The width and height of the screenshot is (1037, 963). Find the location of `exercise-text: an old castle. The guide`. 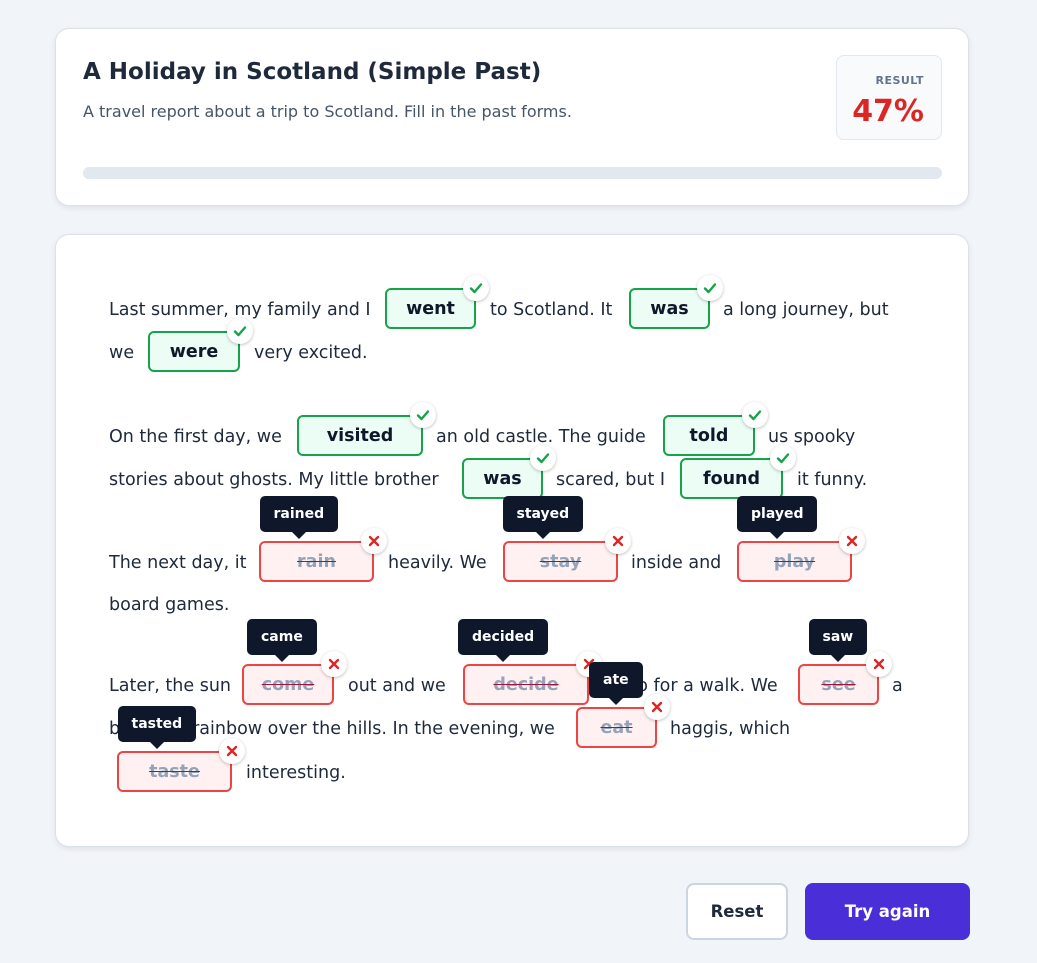

exercise-text: an old castle. The guide is located at coordinates (541, 437).